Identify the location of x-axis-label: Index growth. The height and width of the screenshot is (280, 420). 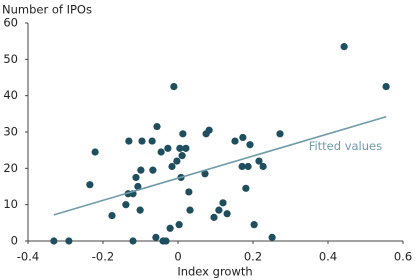
(214, 272).